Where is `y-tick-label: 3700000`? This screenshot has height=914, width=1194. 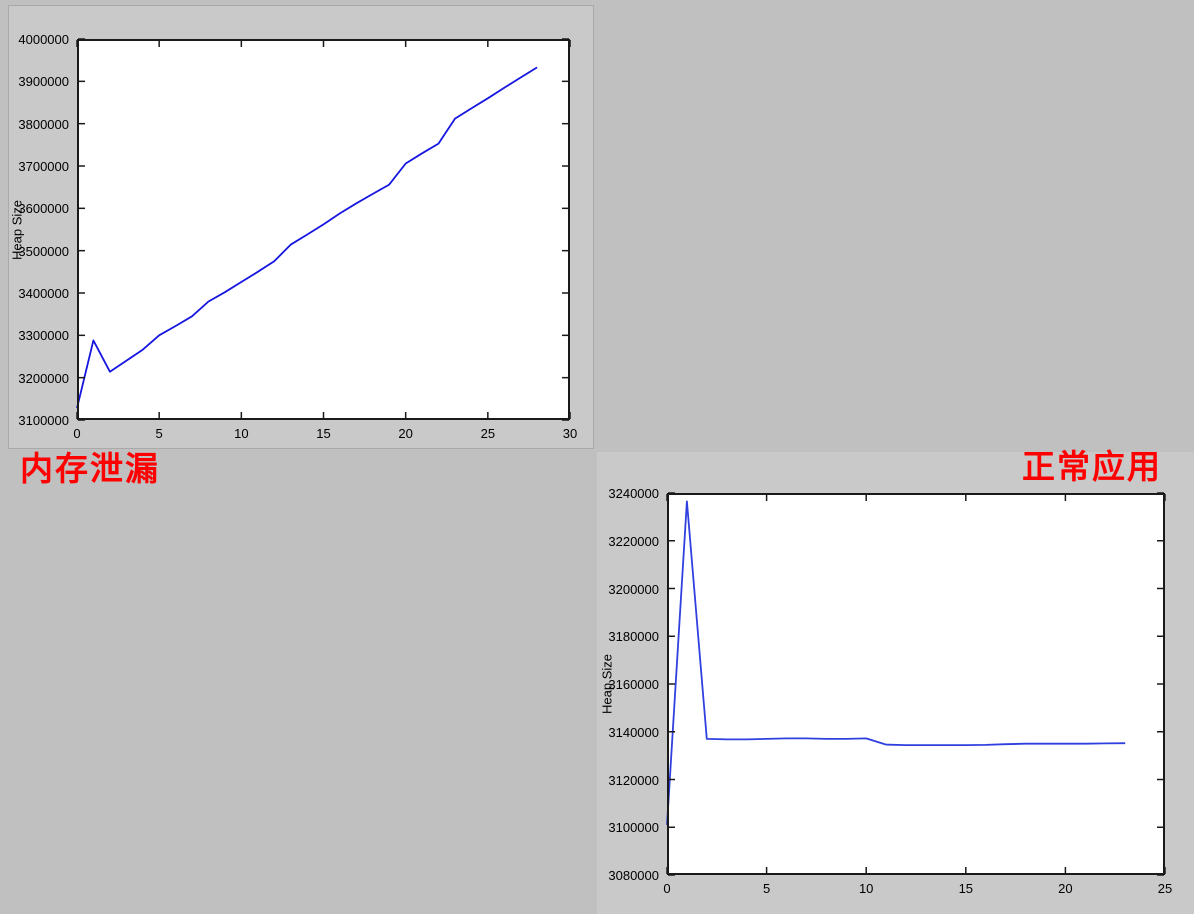 y-tick-label: 3700000 is located at coordinates (43, 166).